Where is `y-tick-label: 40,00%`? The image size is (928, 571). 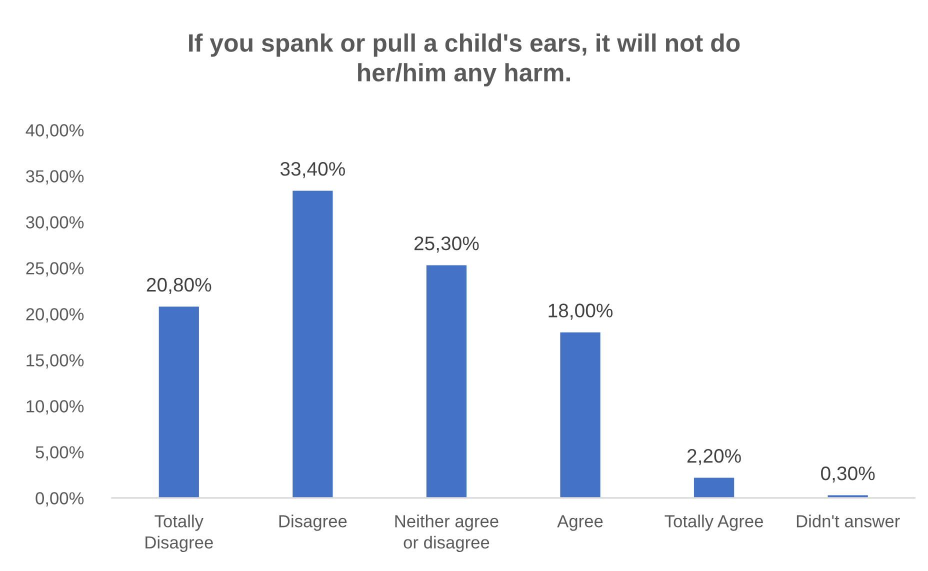 y-tick-label: 40,00% is located at coordinates (55, 131).